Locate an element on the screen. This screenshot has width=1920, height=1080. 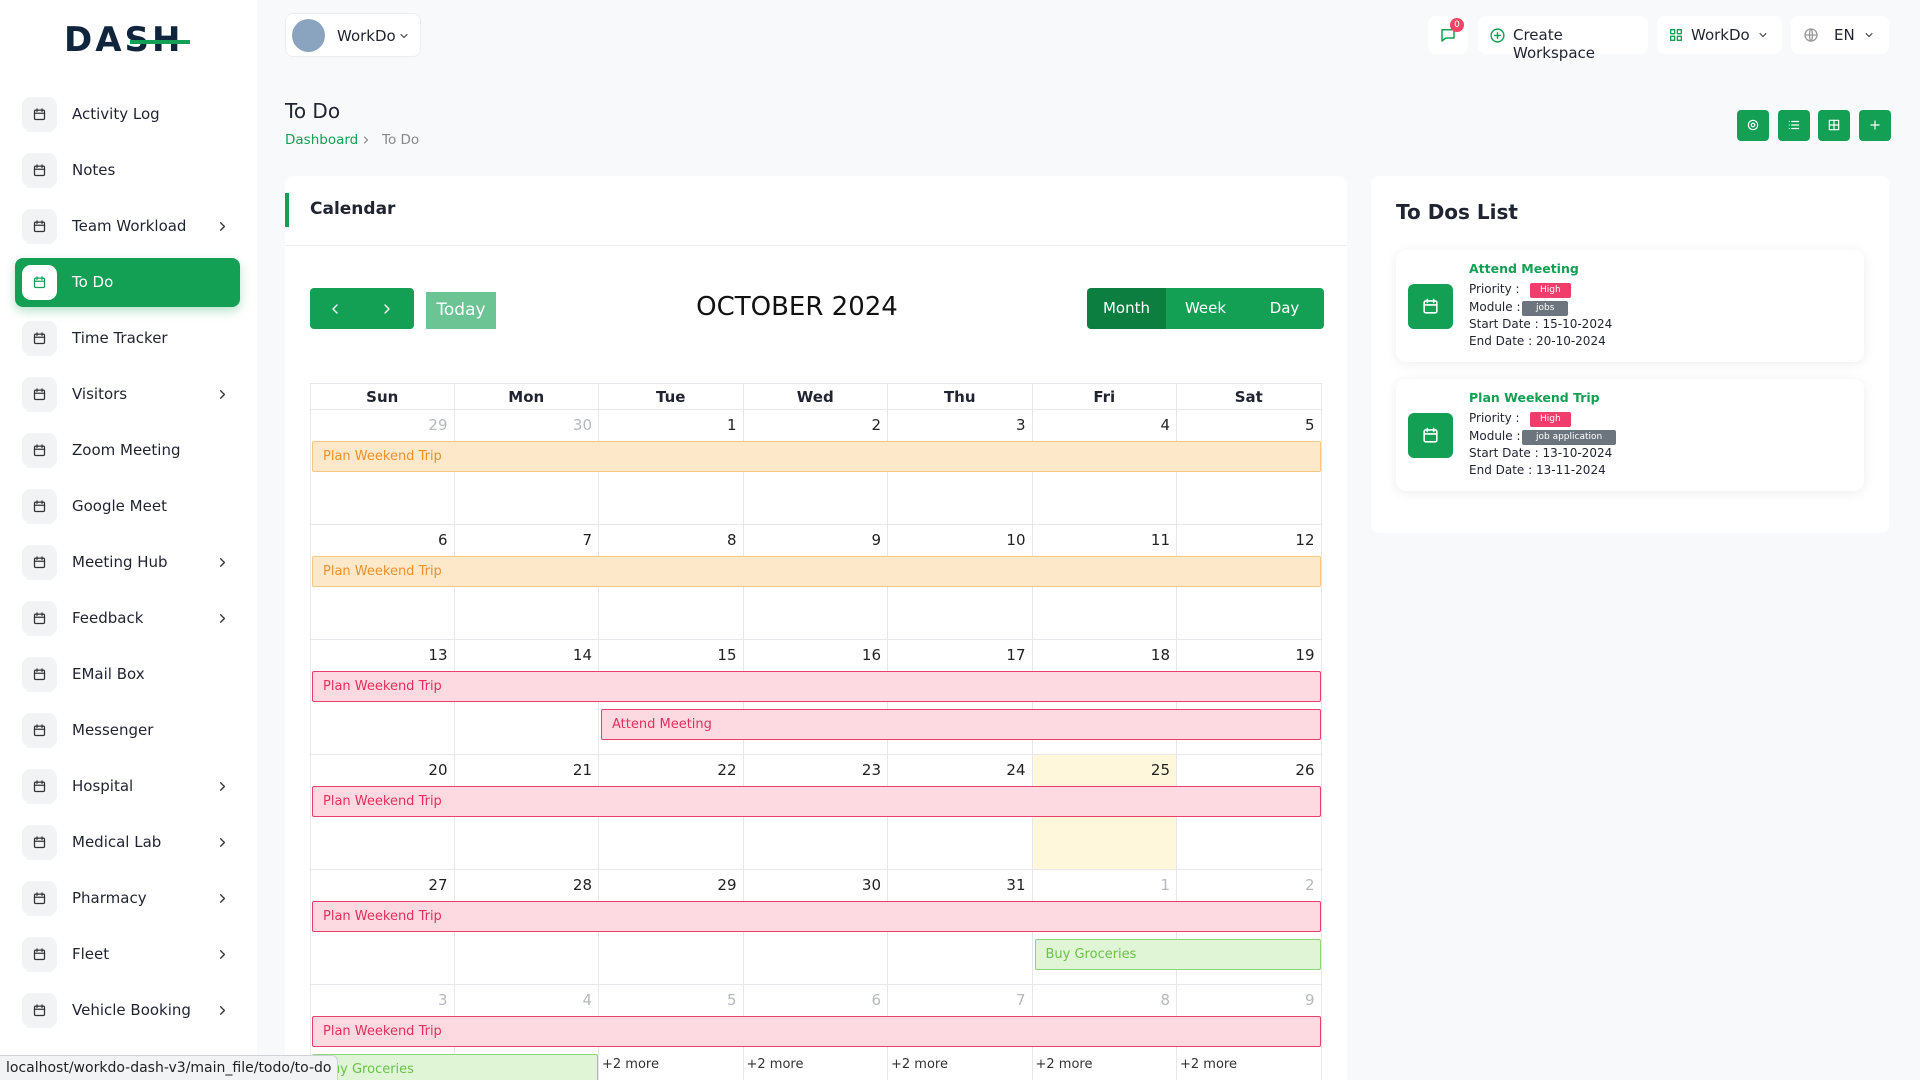
calendar-divider is located at coordinates (816, 245).